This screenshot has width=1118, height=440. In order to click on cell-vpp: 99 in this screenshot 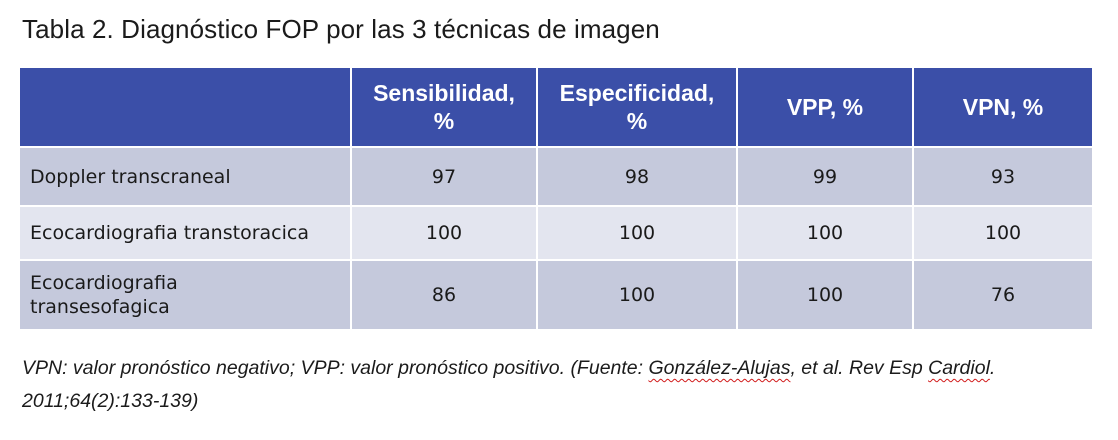, I will do `click(826, 177)`.